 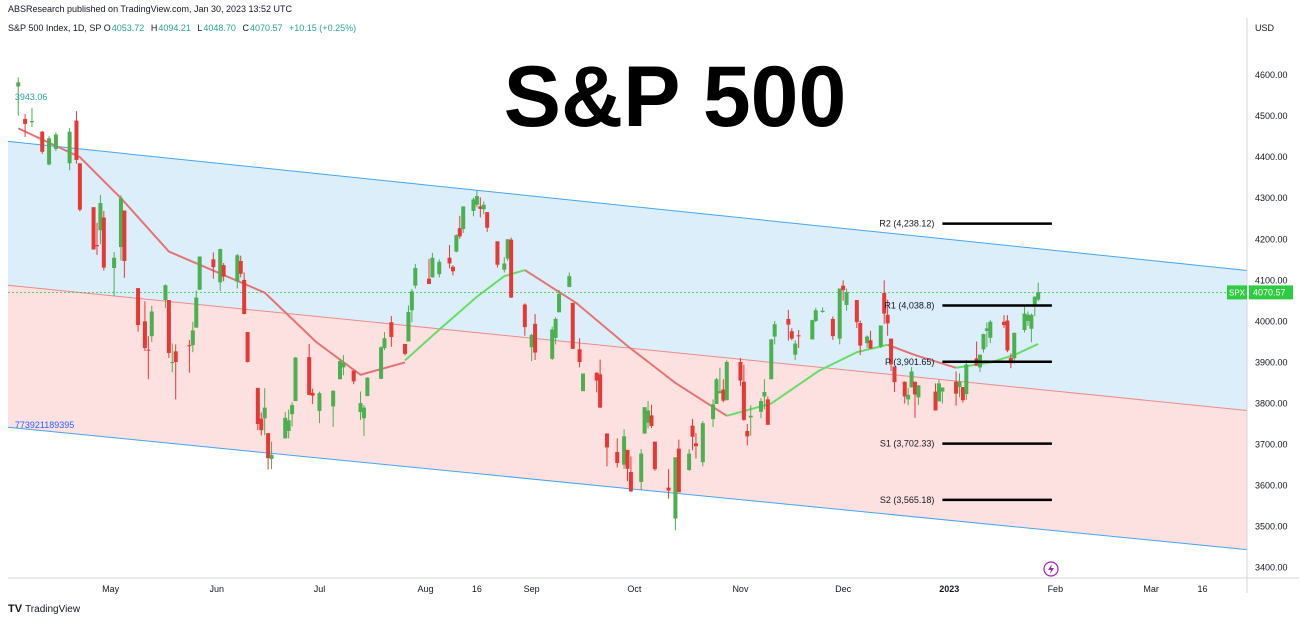 What do you see at coordinates (1271, 321) in the screenshot?
I see `y-tick-label: 4000.00` at bounding box center [1271, 321].